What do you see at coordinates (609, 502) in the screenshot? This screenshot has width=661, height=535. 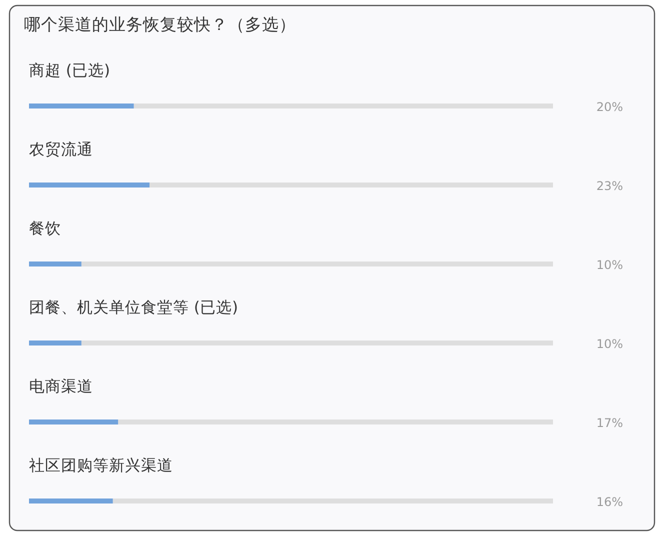 I see `data-label: 16%` at bounding box center [609, 502].